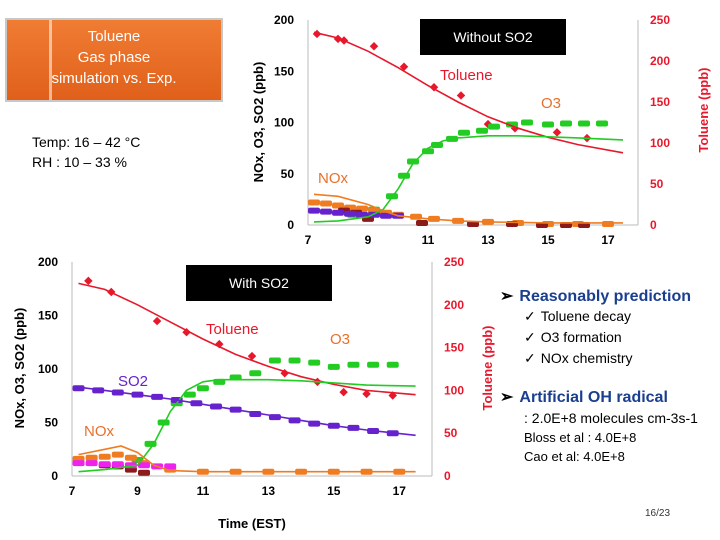 The height and width of the screenshot is (540, 720). What do you see at coordinates (608, 240) in the screenshot?
I see `x-tick-label: 17` at bounding box center [608, 240].